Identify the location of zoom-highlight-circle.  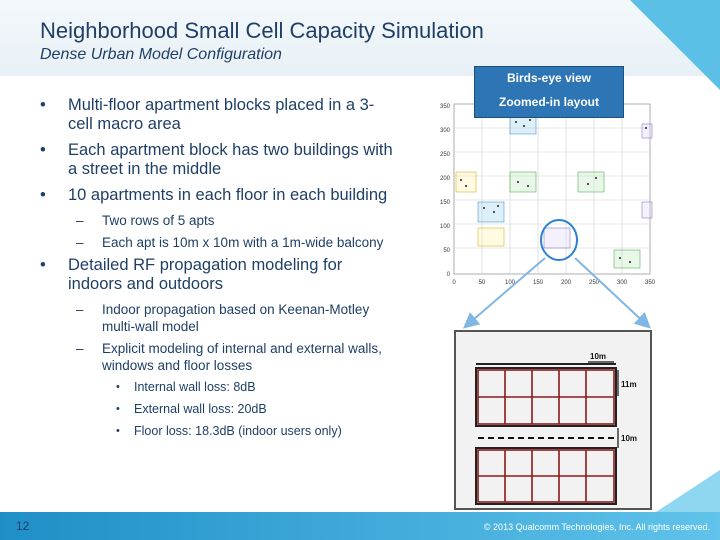
(559, 240).